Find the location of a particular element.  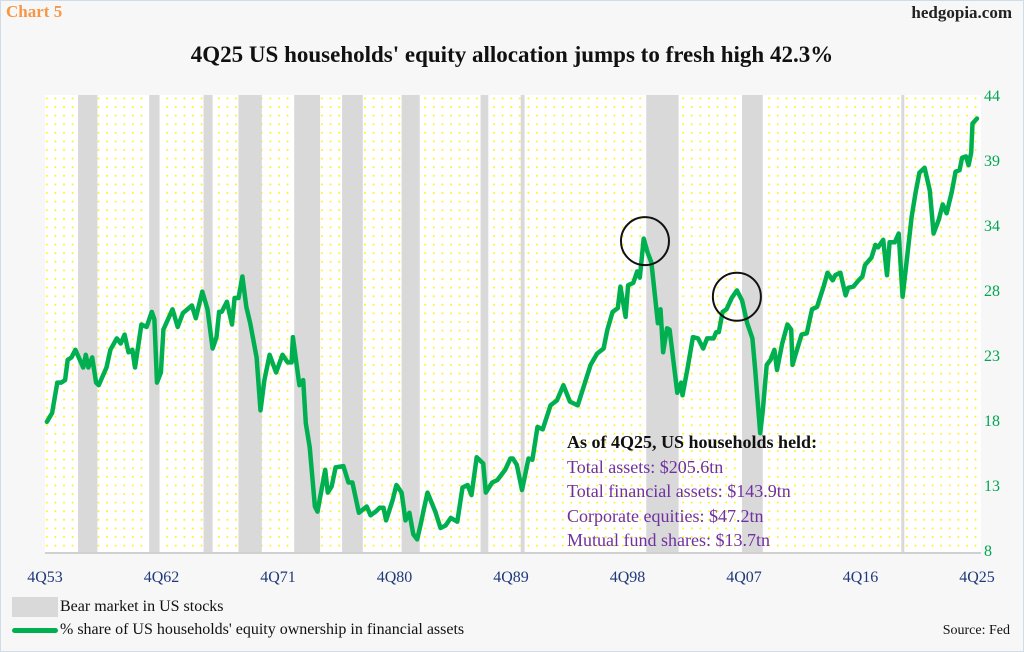

site-name: hedgopia.com is located at coordinates (961, 12).